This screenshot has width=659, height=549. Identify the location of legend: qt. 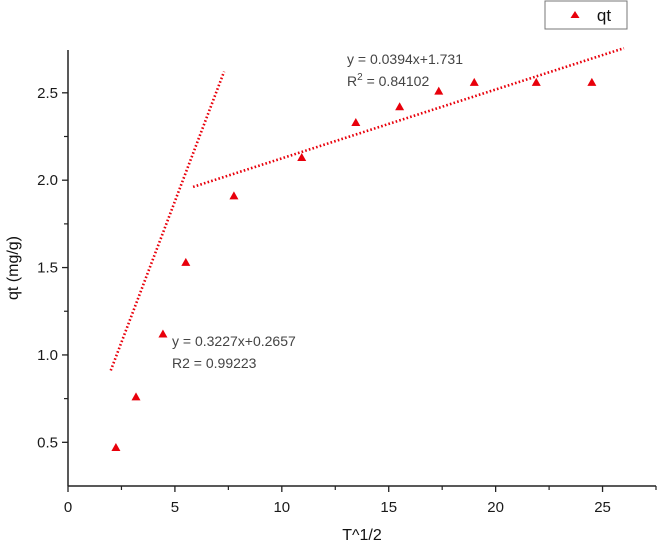
(586, 15).